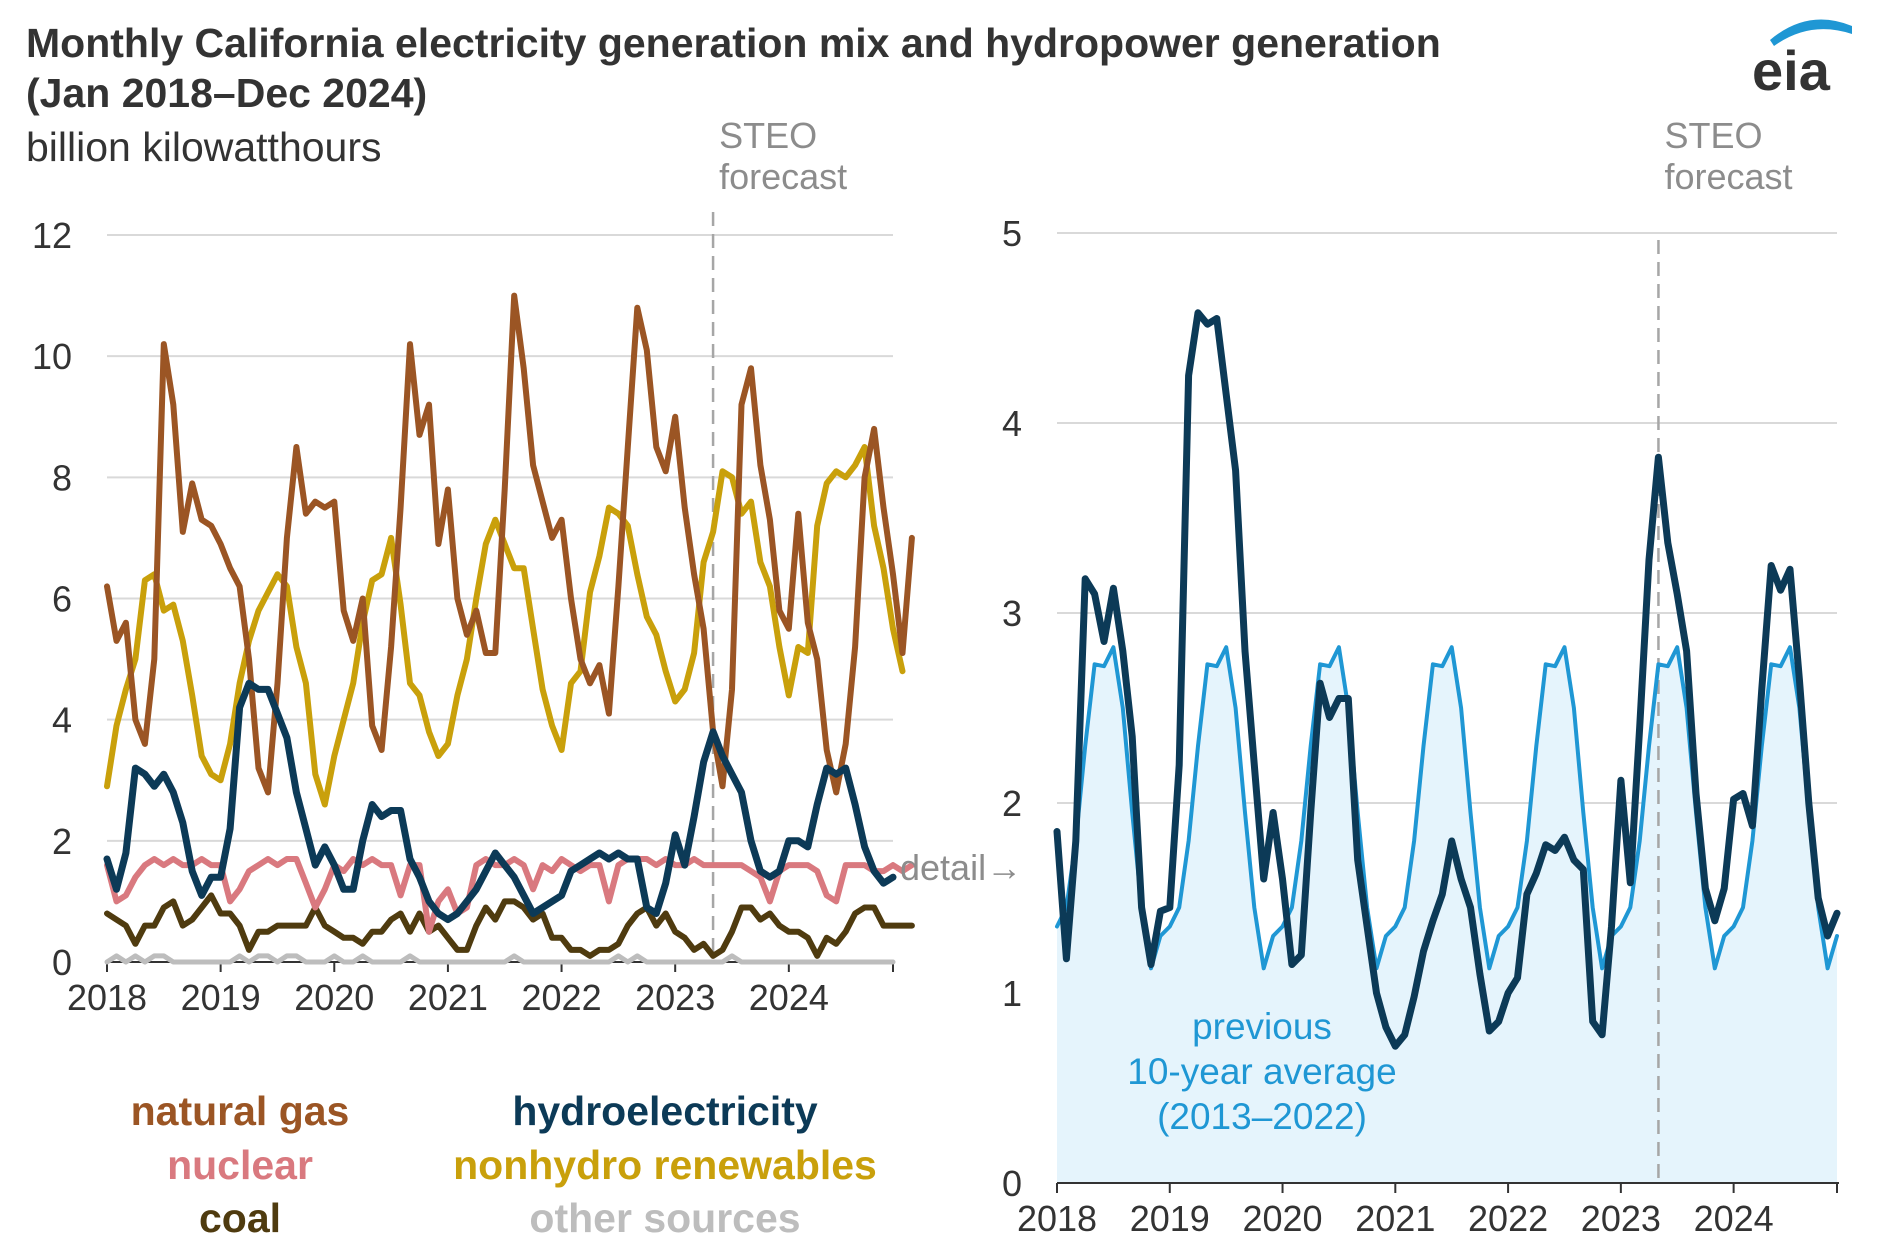 The width and height of the screenshot is (1880, 1258). I want to click on y-tick-label: 10, so click(52, 356).